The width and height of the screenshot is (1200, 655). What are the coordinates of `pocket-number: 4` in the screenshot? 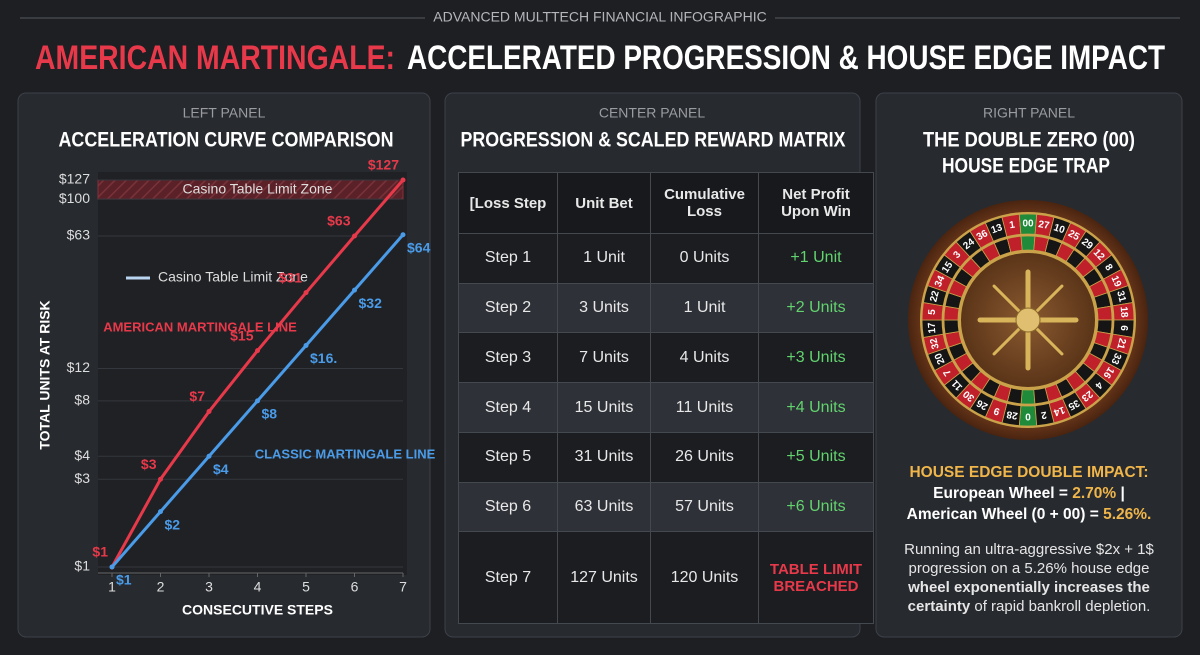 It's located at (1098, 385).